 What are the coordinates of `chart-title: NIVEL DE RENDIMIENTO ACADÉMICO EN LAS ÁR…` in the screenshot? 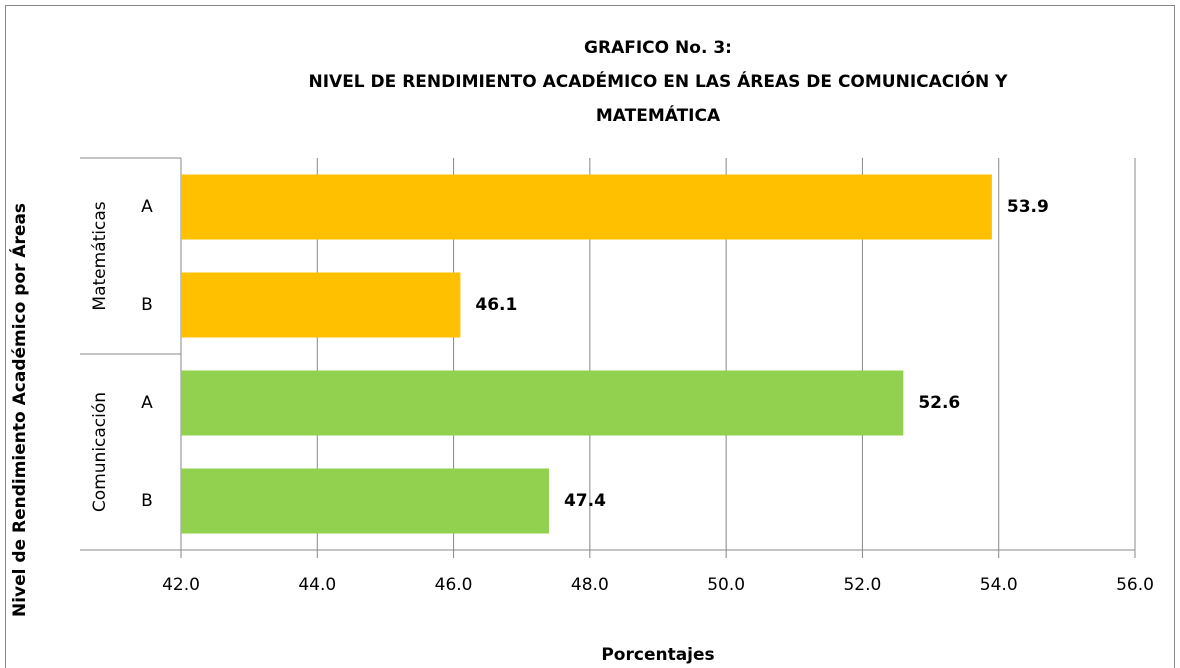 It's located at (658, 81).